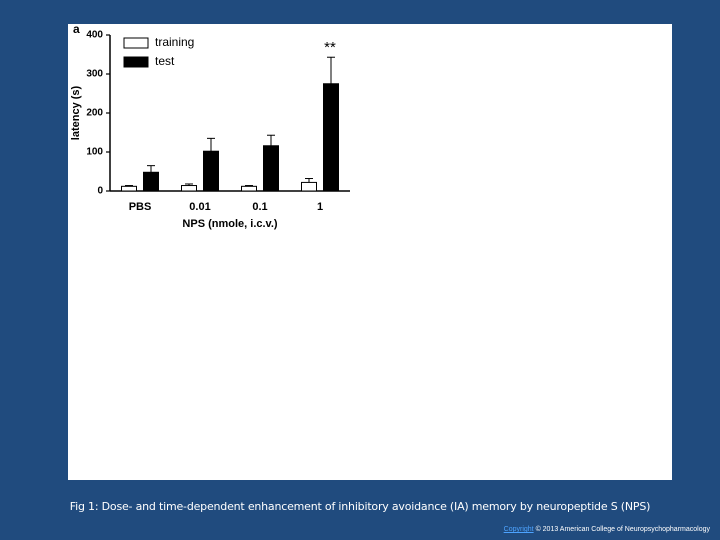 This screenshot has width=720, height=540. I want to click on x-axis-label: NPS (nmole, i.c.v.), so click(229, 224).